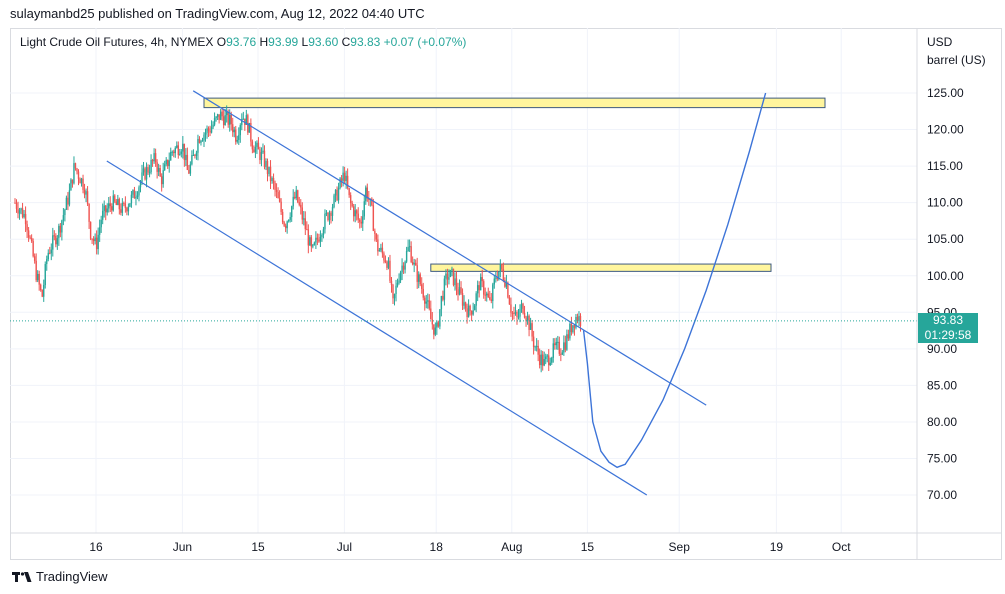  Describe the element at coordinates (323, 42) in the screenshot. I see `low-value: 93.60` at that location.